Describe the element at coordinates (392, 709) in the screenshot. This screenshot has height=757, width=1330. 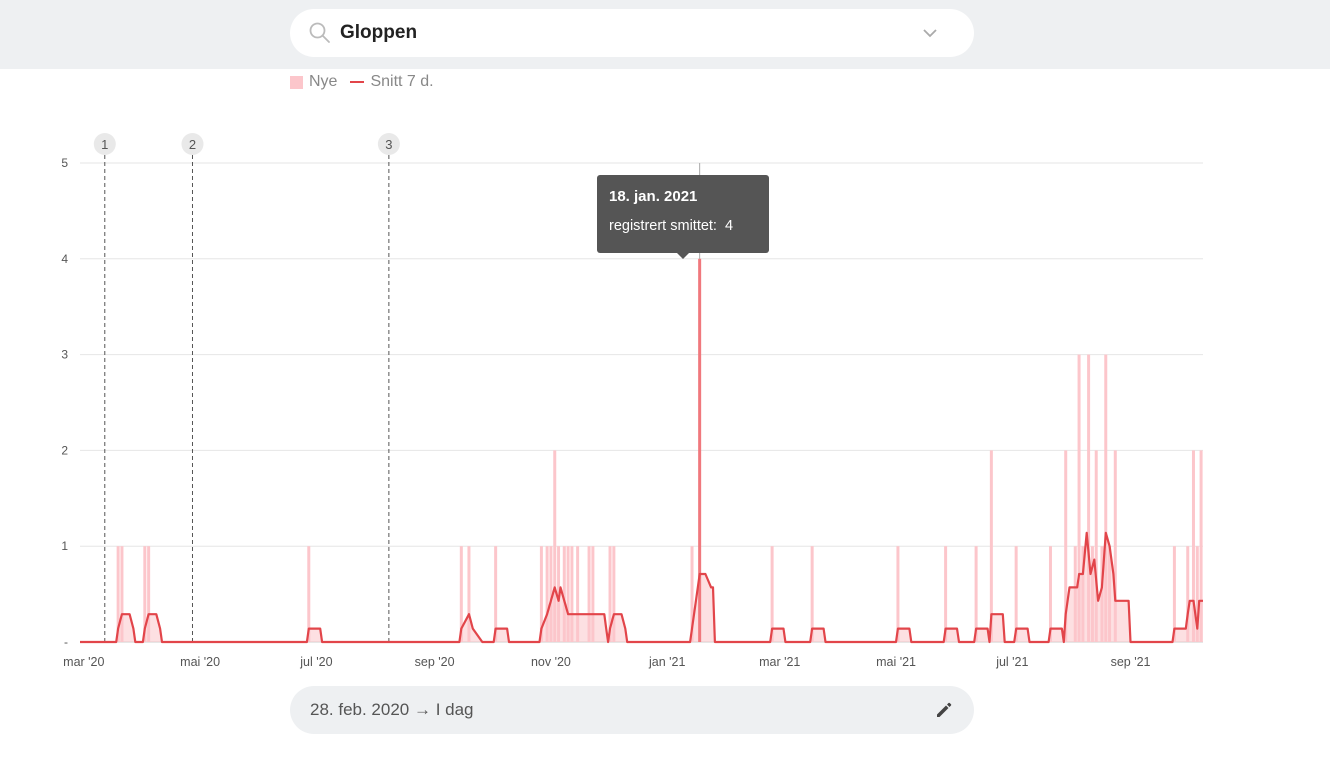
I see `date-range-label: 28. feb. 2020 → I dag` at that location.